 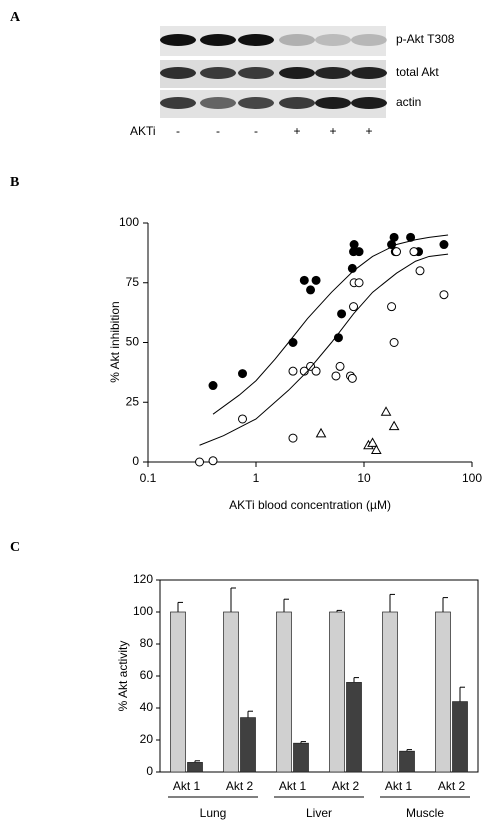 What do you see at coordinates (417, 72) in the screenshot?
I see `blot-row-label: total Akt` at bounding box center [417, 72].